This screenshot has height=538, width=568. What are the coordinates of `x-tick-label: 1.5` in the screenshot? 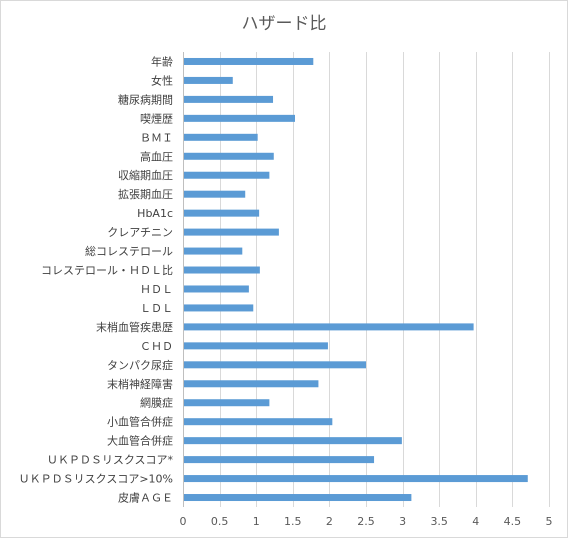 It's located at (293, 521).